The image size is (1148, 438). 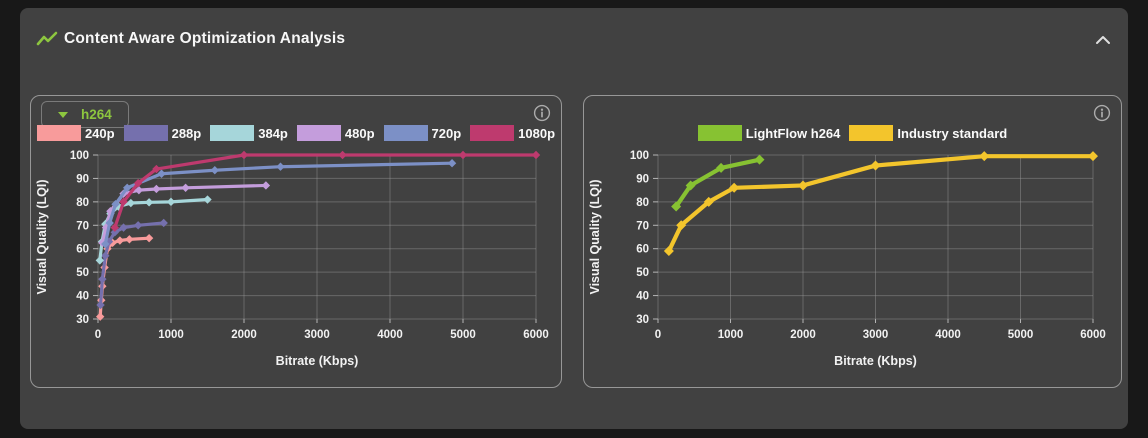 What do you see at coordinates (928, 133) in the screenshot?
I see `legend-item-industry-standard: Industry standard` at bounding box center [928, 133].